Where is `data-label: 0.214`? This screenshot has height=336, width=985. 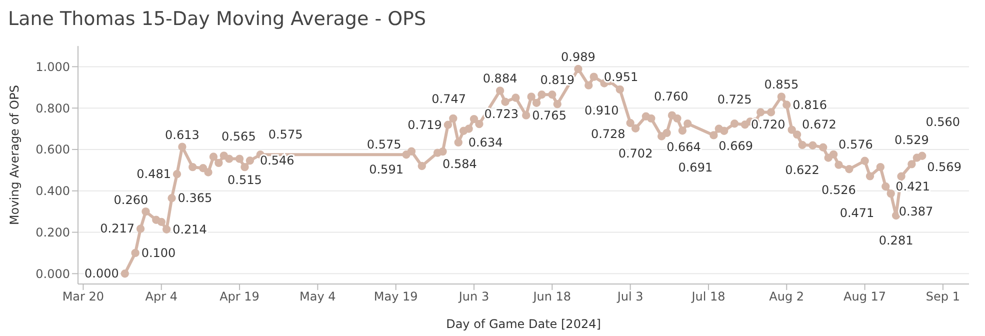
data-label: 0.214 is located at coordinates (189, 229).